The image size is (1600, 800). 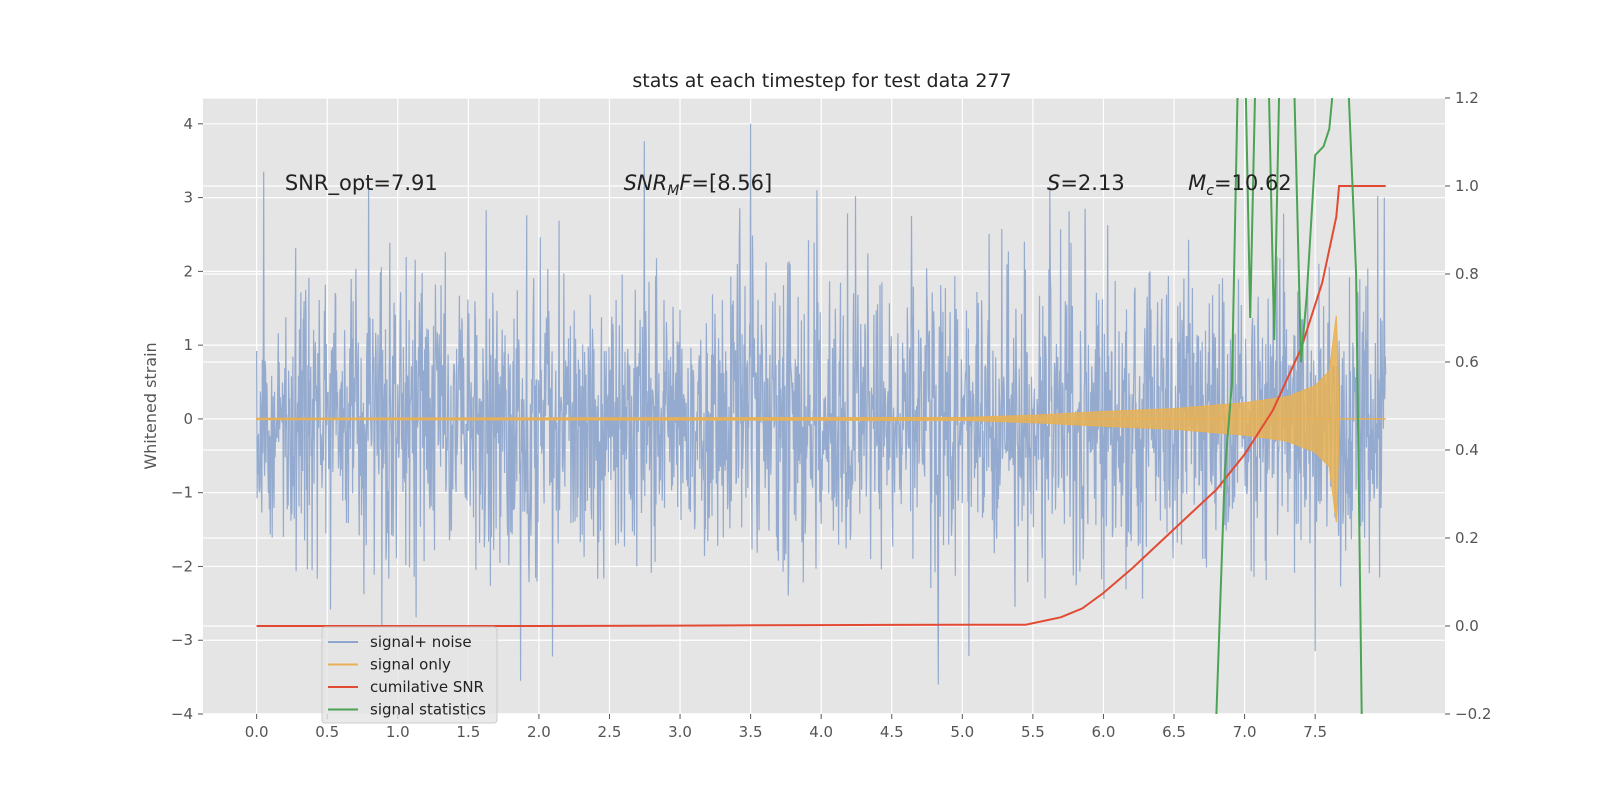 I want to click on legend-label: cumilative SNR, so click(x=427, y=687).